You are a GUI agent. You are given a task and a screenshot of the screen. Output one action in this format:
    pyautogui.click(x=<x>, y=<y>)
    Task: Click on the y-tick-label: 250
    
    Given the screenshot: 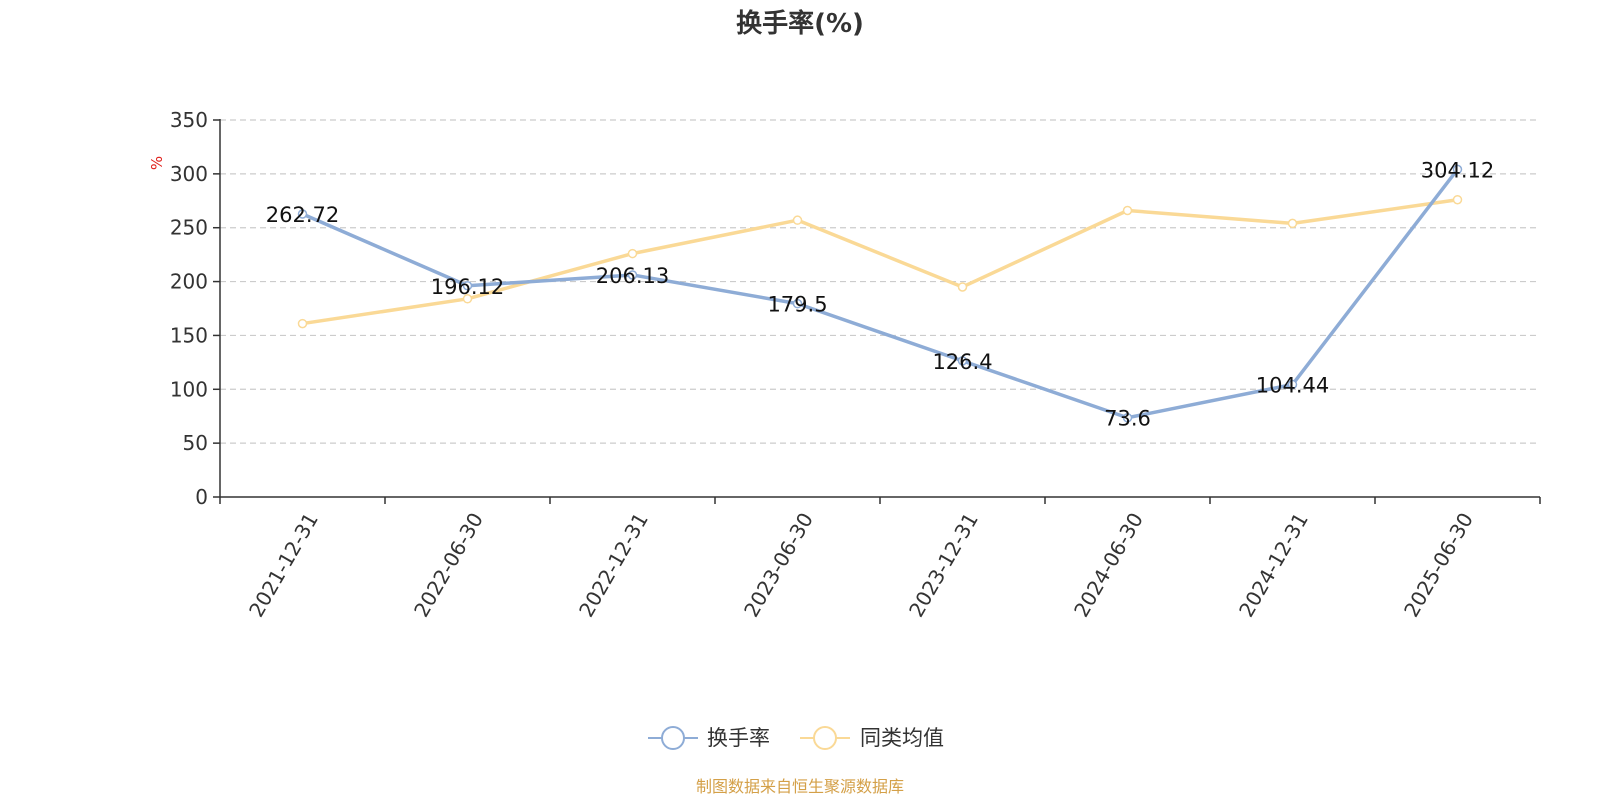 What is the action you would take?
    pyautogui.click(x=189, y=228)
    